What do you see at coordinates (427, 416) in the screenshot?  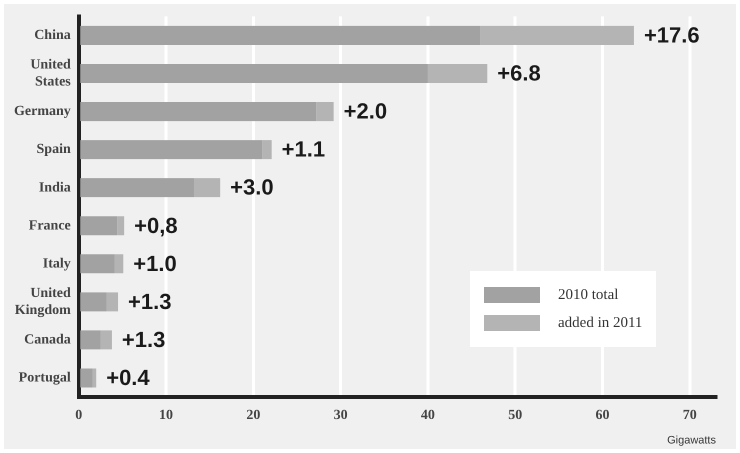 I see `x-tick-label: 40` at bounding box center [427, 416].